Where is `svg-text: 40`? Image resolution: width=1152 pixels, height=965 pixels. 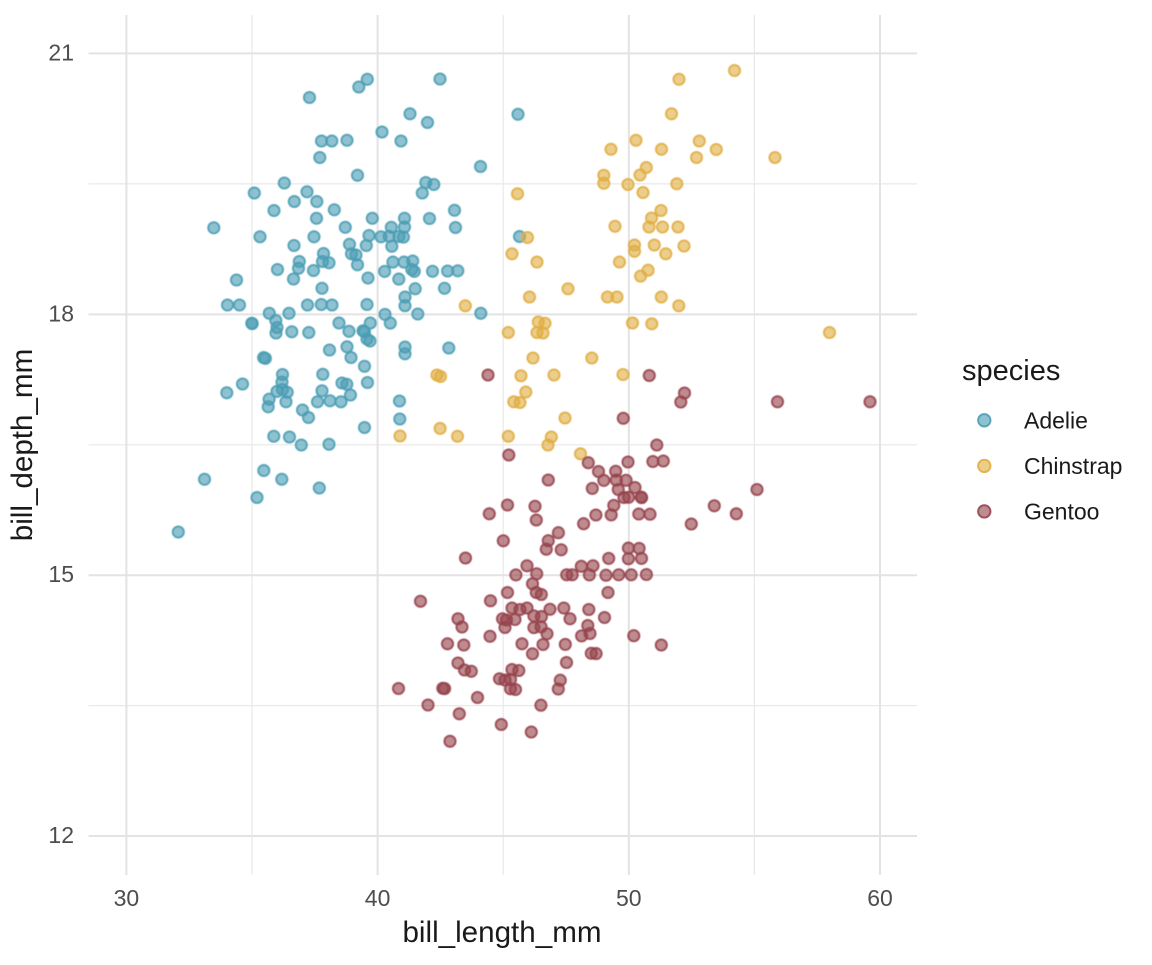
svg-text: 40 is located at coordinates (378, 898).